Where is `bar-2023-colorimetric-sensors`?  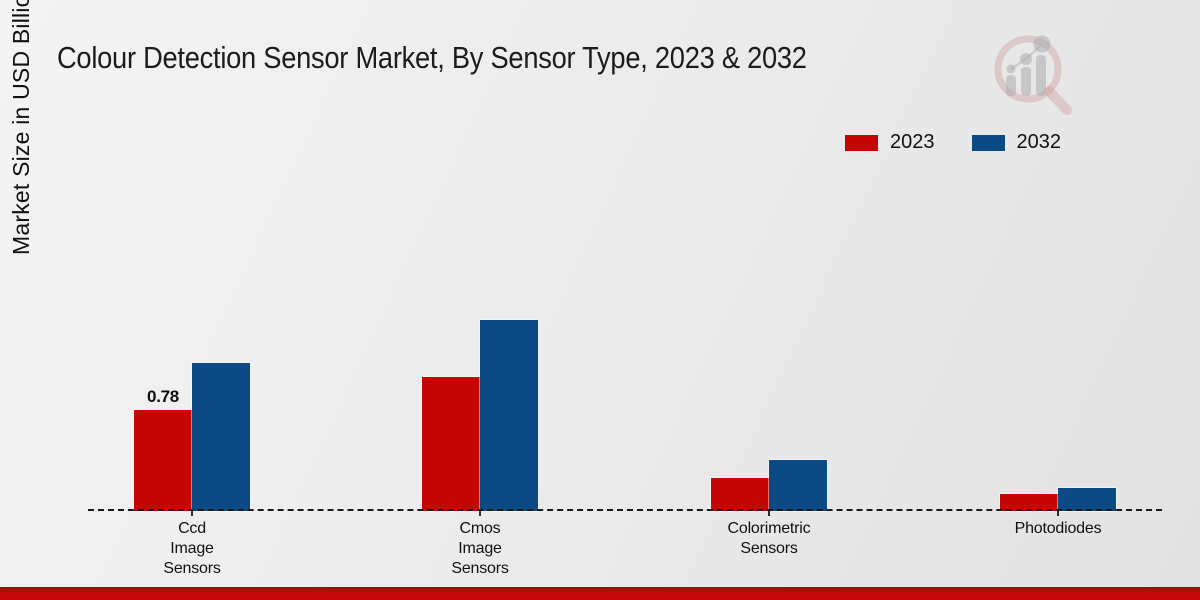
bar-2023-colorimetric-sensors is located at coordinates (740, 494).